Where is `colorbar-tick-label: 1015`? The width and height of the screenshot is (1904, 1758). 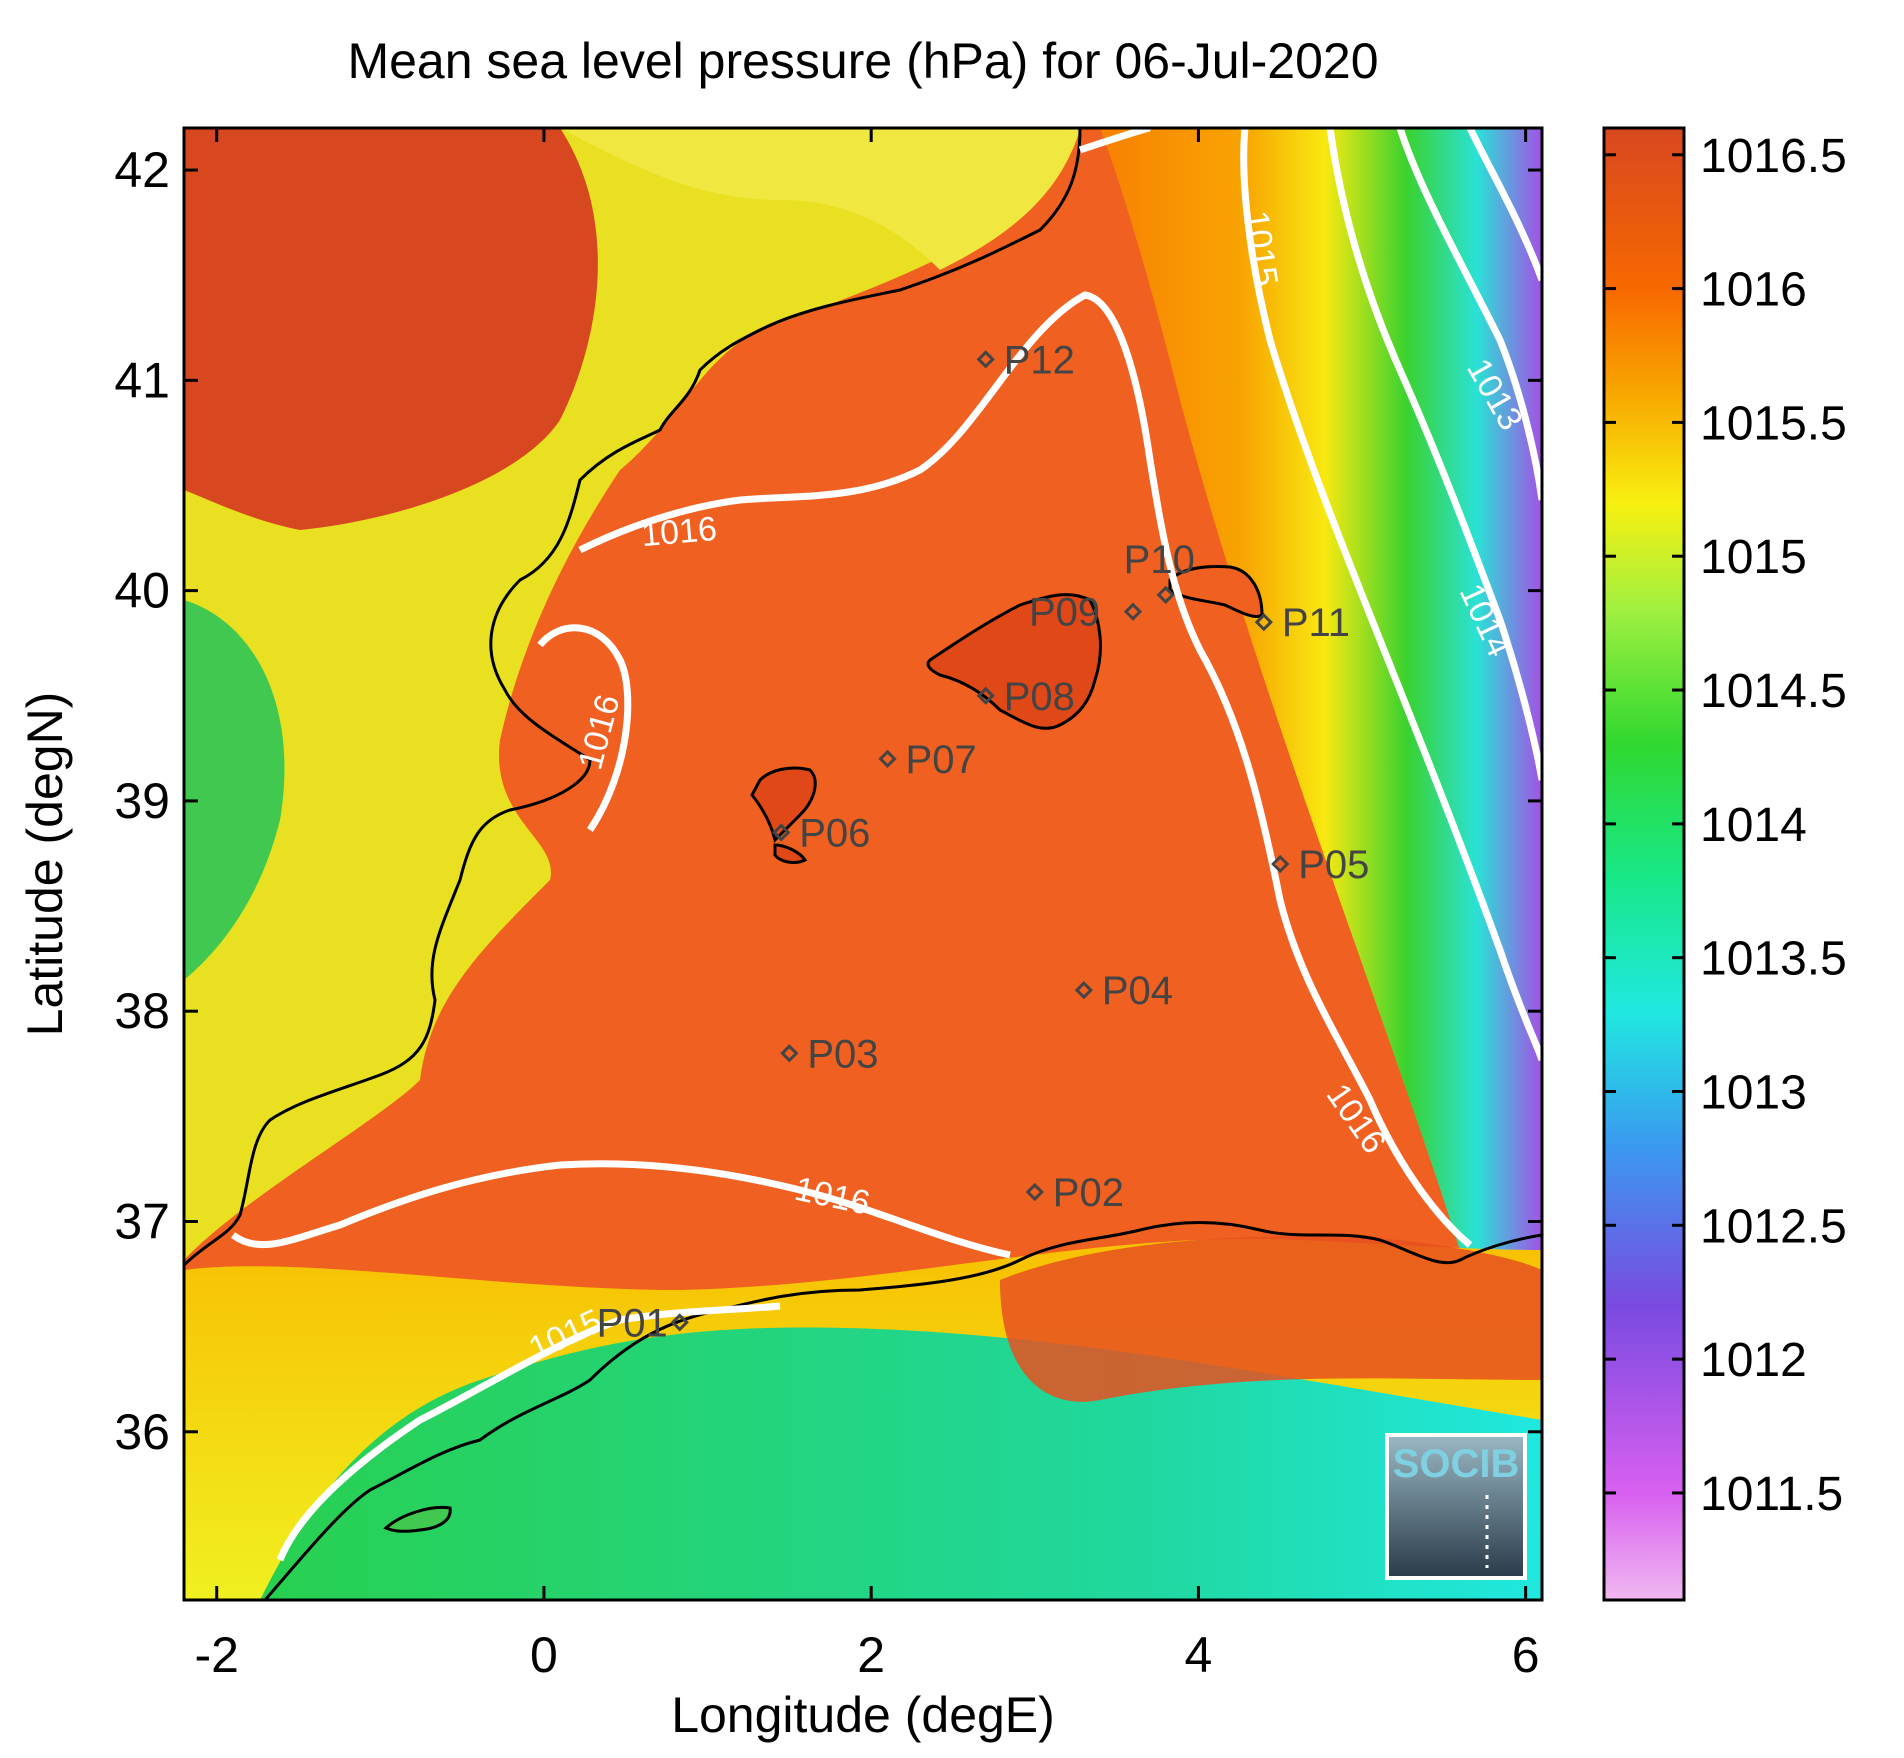
colorbar-tick-label: 1015 is located at coordinates (1753, 557).